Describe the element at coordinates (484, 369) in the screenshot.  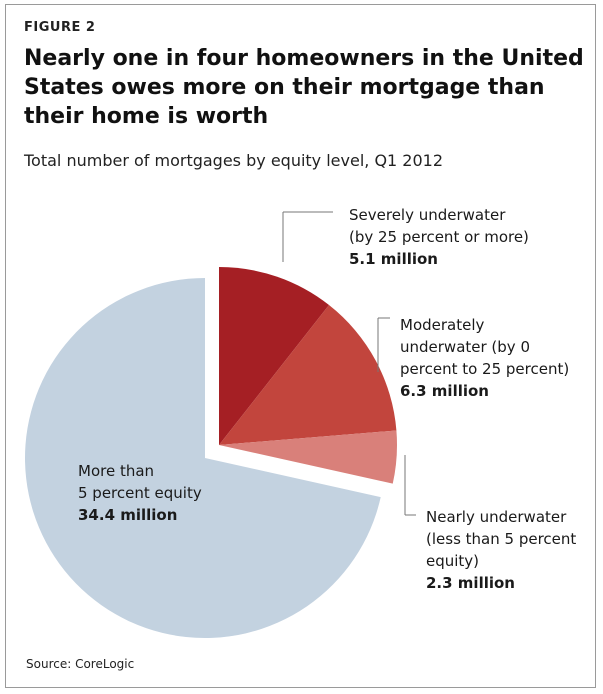
I see `slice-label-moderately-line-3: percent to 25 percent)` at that location.